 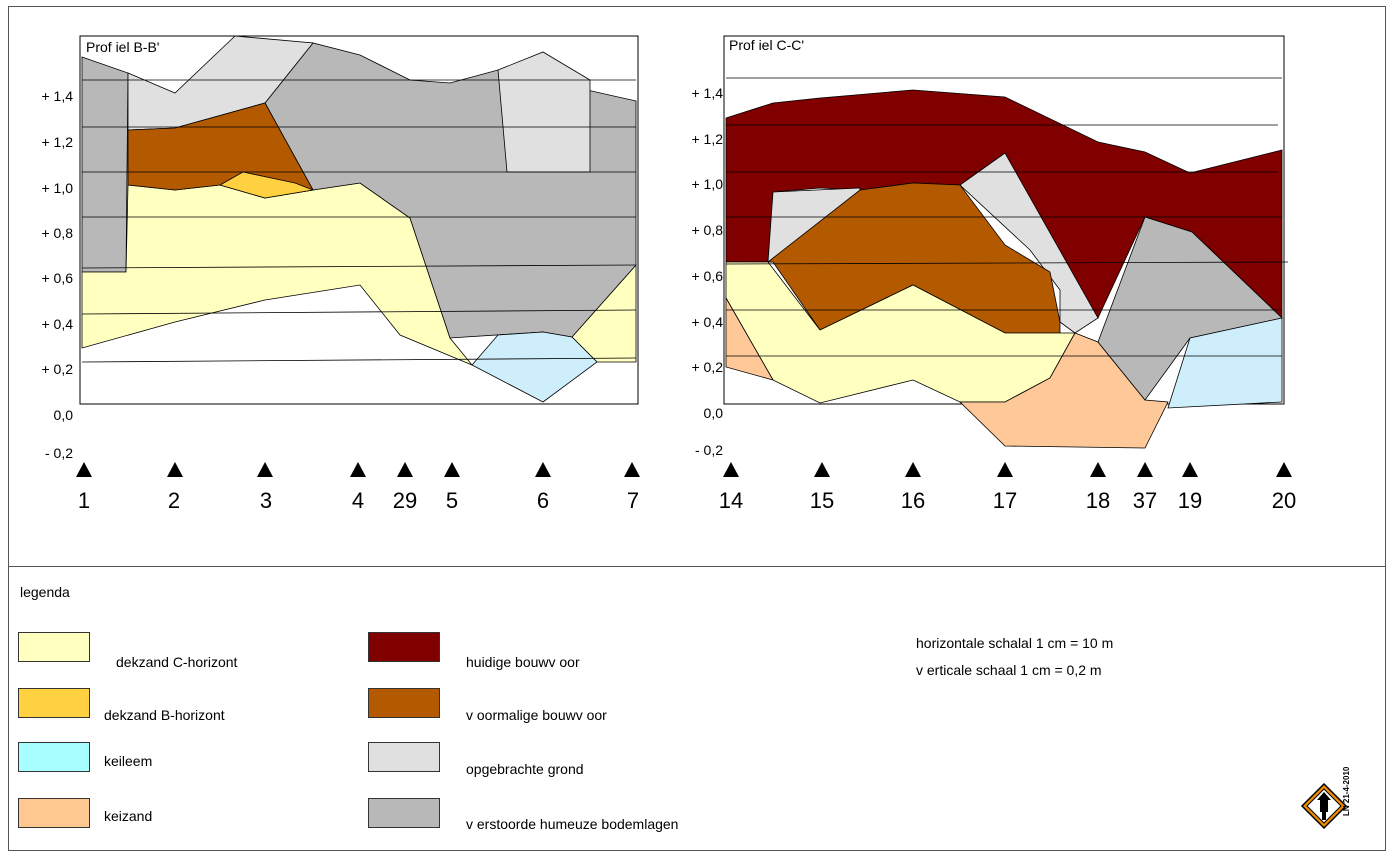 What do you see at coordinates (57, 142) in the screenshot?
I see `bb-y-label: + 1,2` at bounding box center [57, 142].